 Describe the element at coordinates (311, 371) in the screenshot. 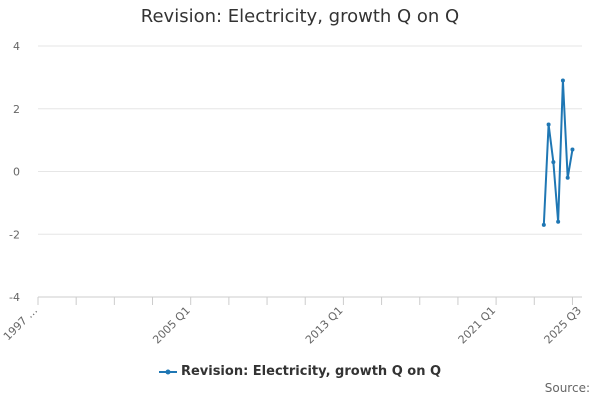

I see `legend-label: Revision: Electricity, growth Q on Q` at that location.